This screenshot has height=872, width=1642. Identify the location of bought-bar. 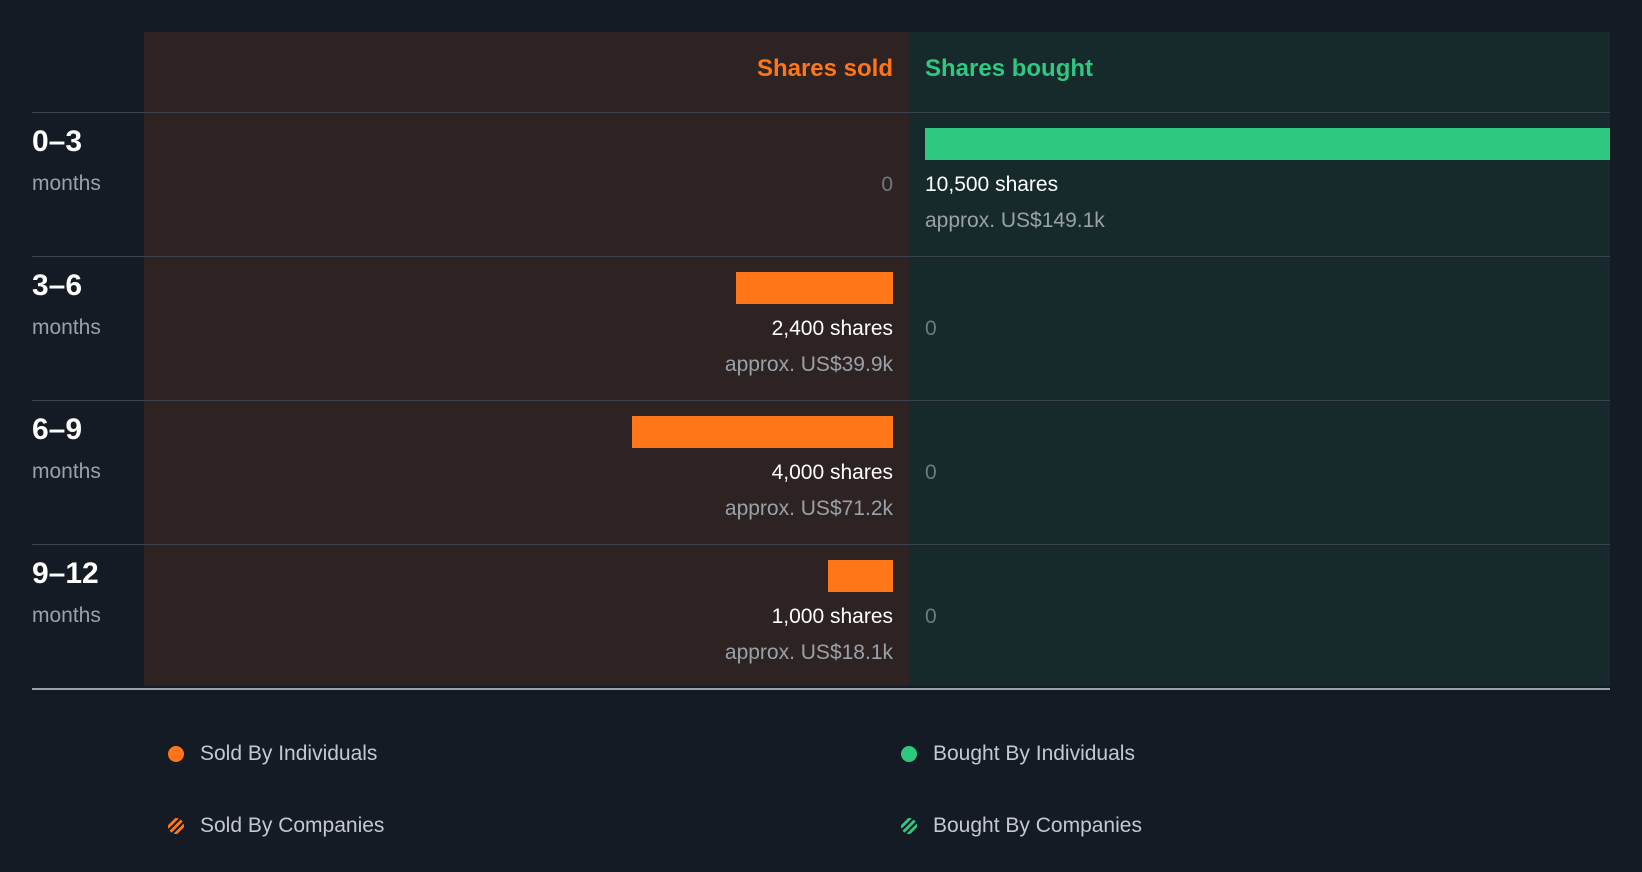
(1267, 144).